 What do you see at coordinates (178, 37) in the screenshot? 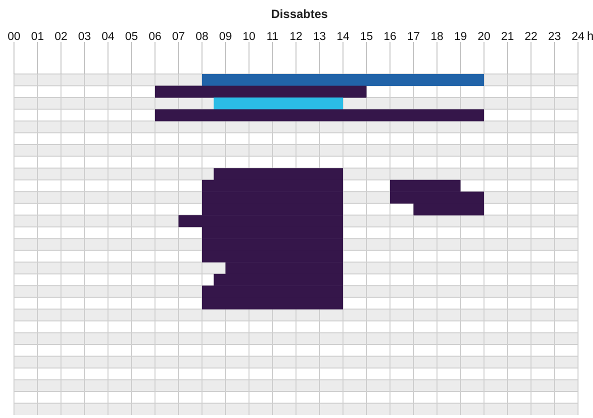
I see `x-tick-label: 07` at bounding box center [178, 37].